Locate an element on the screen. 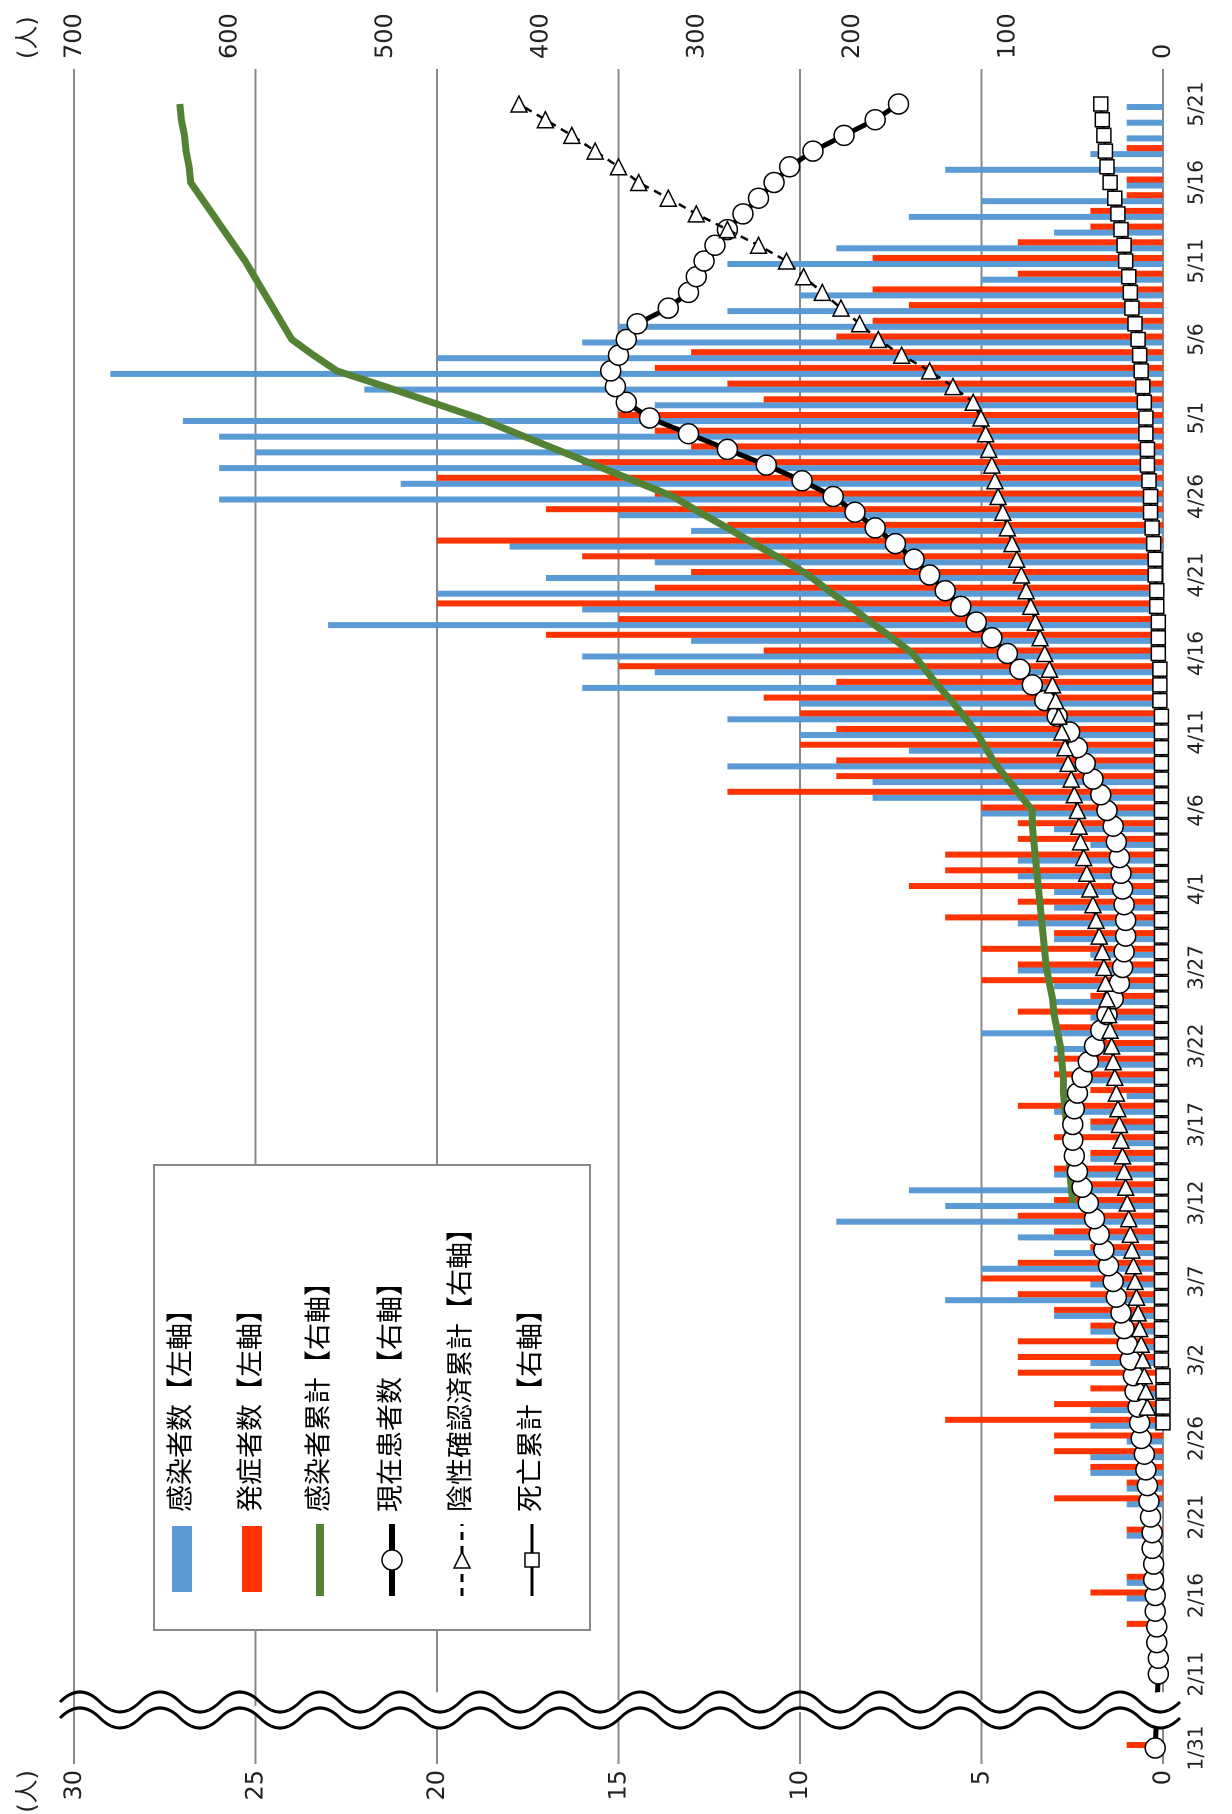 The height and width of the screenshot is (1814, 1232). x-tick-label: 2/11 is located at coordinates (1196, 1674).